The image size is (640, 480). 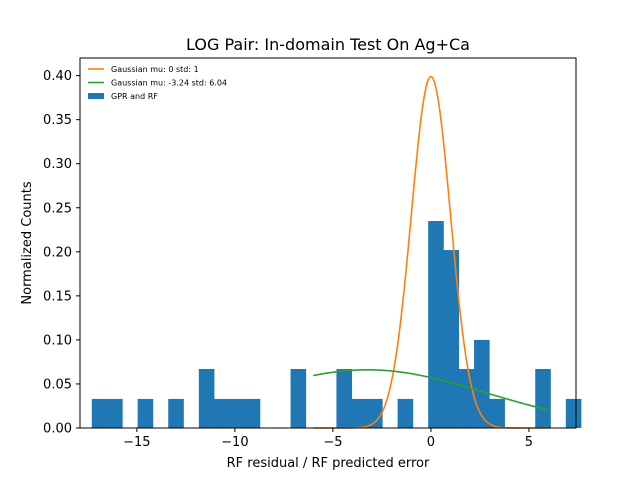 I want to click on x-axis-label: RF residual / RF predicted error, so click(x=328, y=463).